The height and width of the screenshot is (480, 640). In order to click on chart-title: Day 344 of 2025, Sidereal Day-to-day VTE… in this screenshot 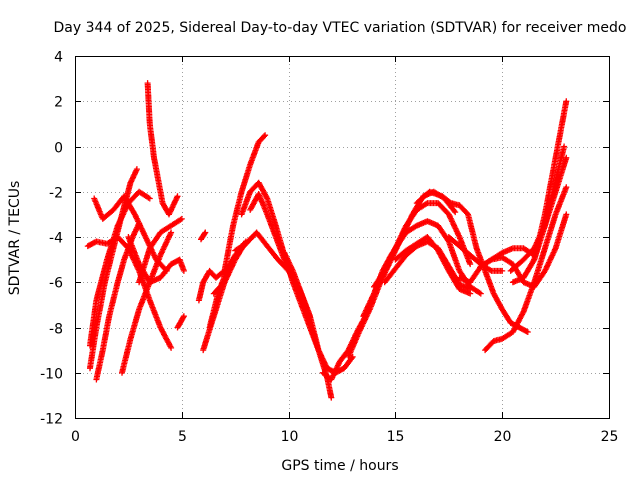, I will do `click(340, 28)`.